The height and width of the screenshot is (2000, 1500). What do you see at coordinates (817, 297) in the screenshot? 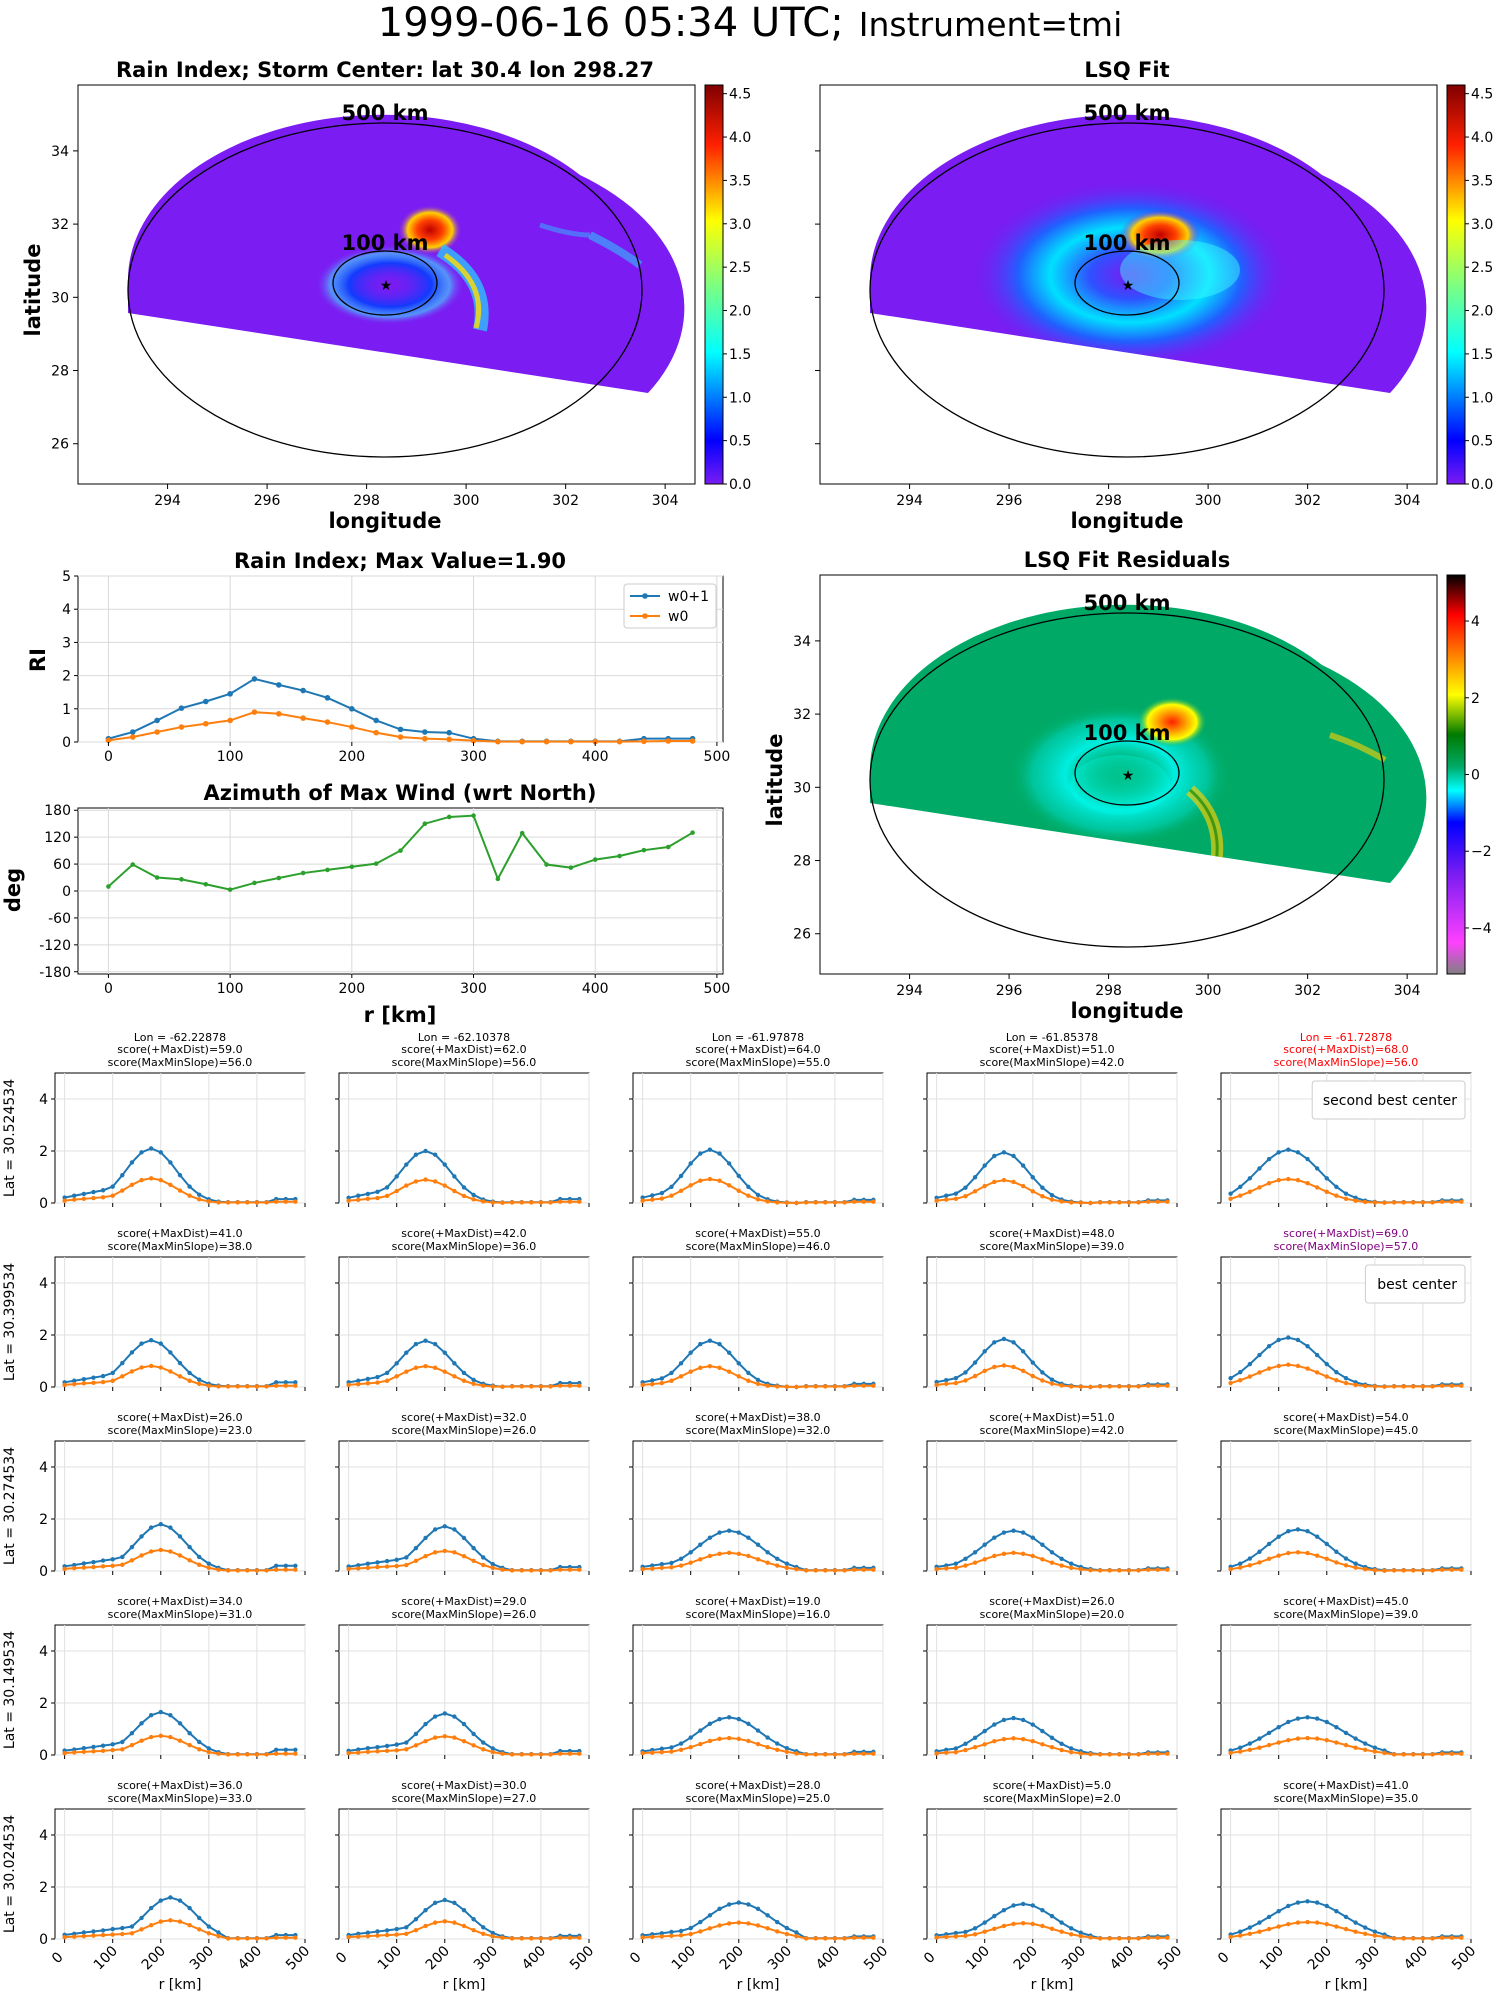
I see `y-axis-ticks` at bounding box center [817, 297].